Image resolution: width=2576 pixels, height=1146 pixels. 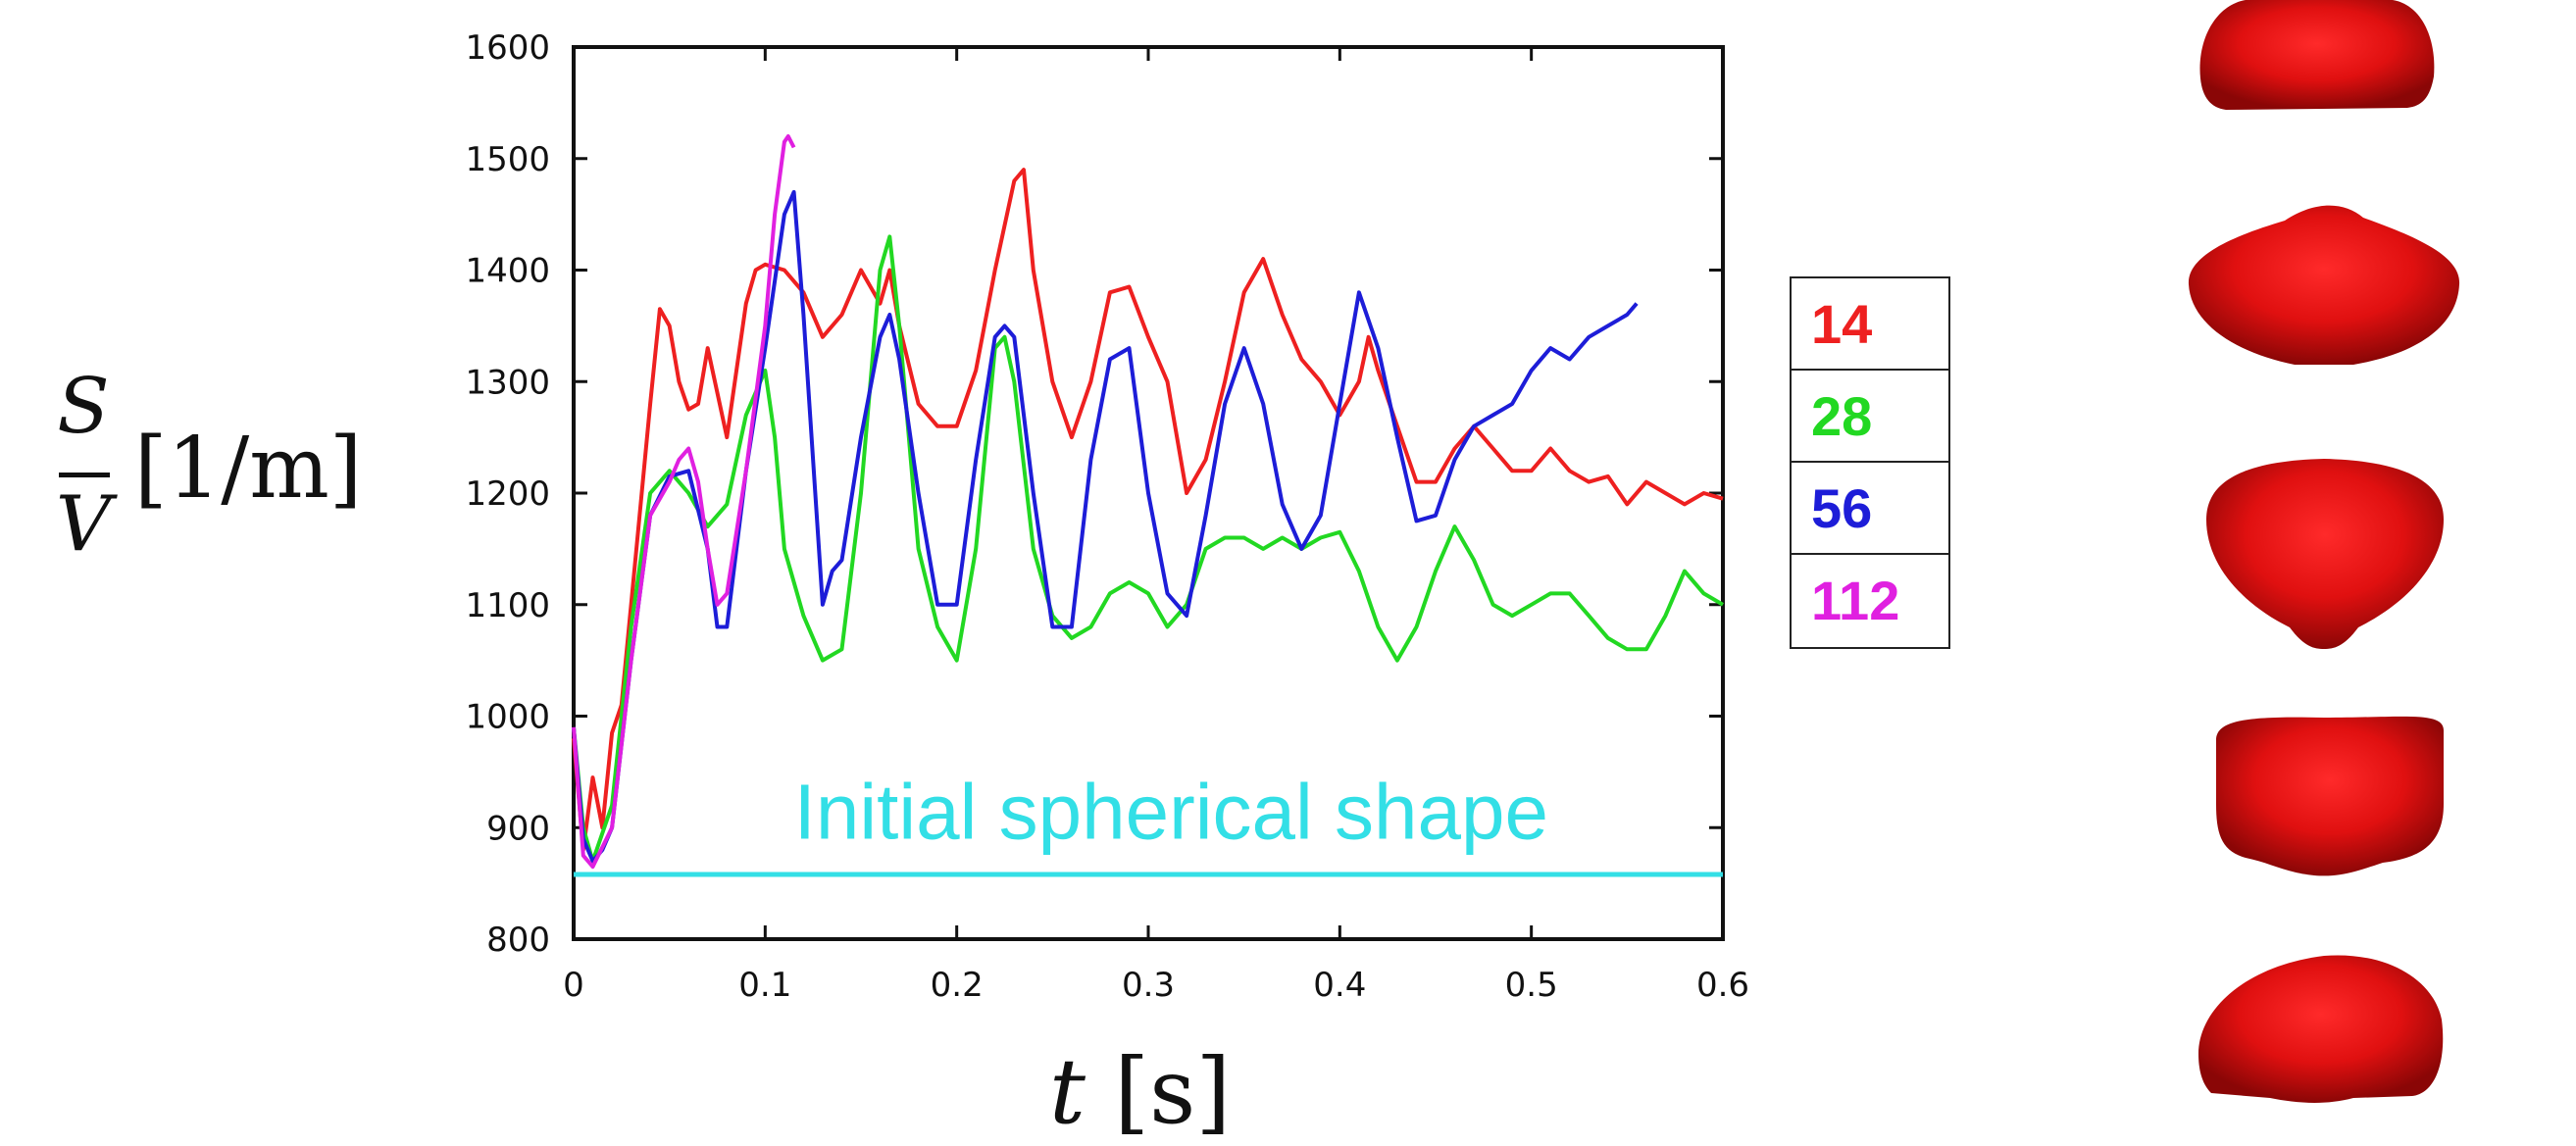 What do you see at coordinates (958, 985) in the screenshot?
I see `x-tick-label: 0.2` at bounding box center [958, 985].